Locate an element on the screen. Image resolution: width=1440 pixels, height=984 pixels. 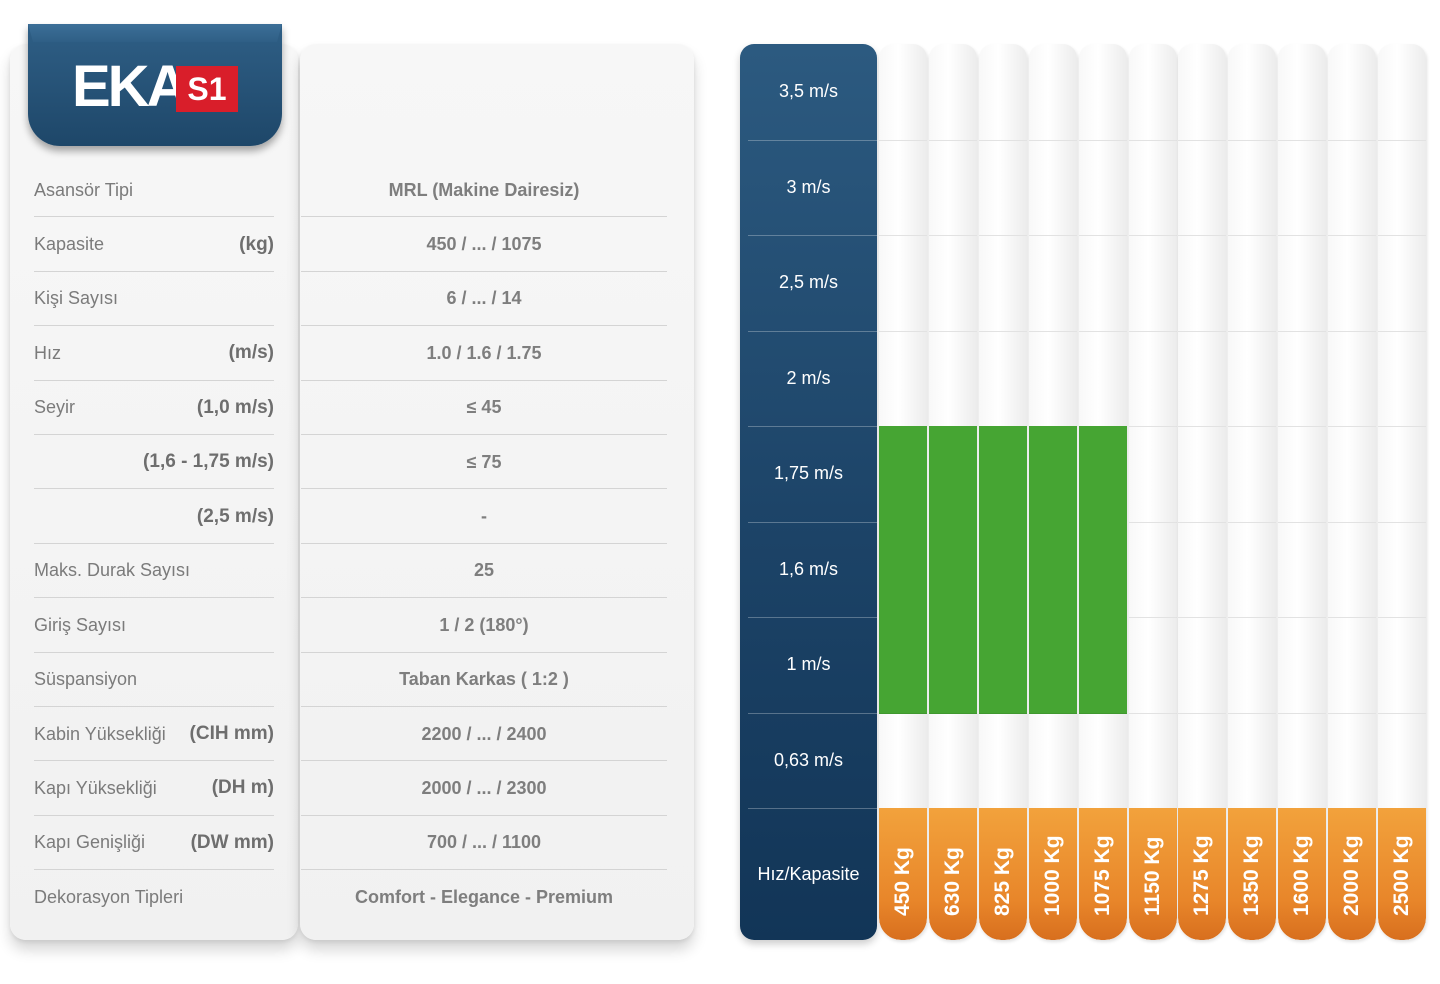
spec-name: Kişi Sayısı is located at coordinates (76, 298).